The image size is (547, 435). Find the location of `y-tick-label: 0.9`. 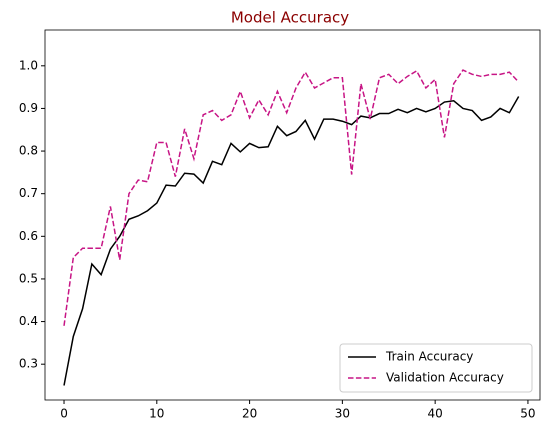

y-tick-label: 0.9 is located at coordinates (28, 108).